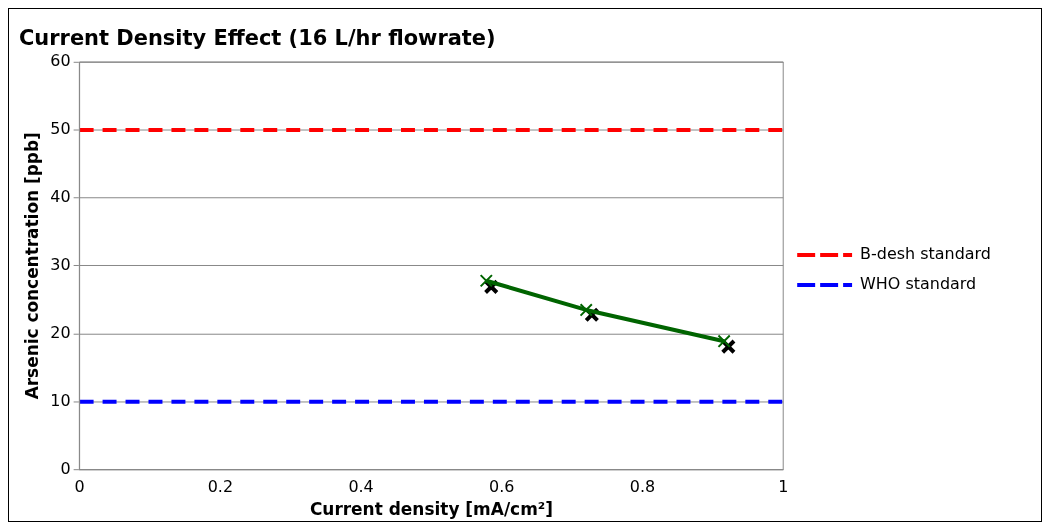  What do you see at coordinates (60, 196) in the screenshot?
I see `y-tick-label: 40` at bounding box center [60, 196].